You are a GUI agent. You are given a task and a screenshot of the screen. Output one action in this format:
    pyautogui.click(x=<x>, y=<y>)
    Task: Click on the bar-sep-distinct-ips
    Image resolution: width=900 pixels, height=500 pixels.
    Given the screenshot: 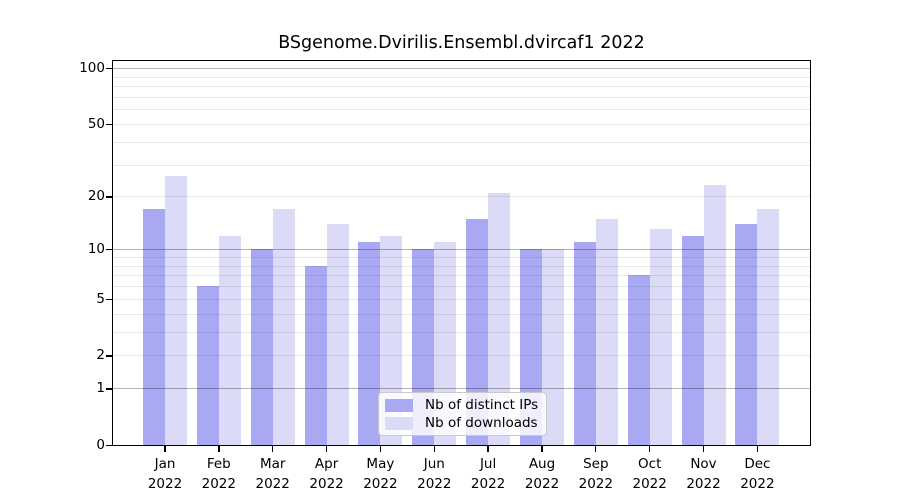 What is the action you would take?
    pyautogui.click(x=584, y=343)
    